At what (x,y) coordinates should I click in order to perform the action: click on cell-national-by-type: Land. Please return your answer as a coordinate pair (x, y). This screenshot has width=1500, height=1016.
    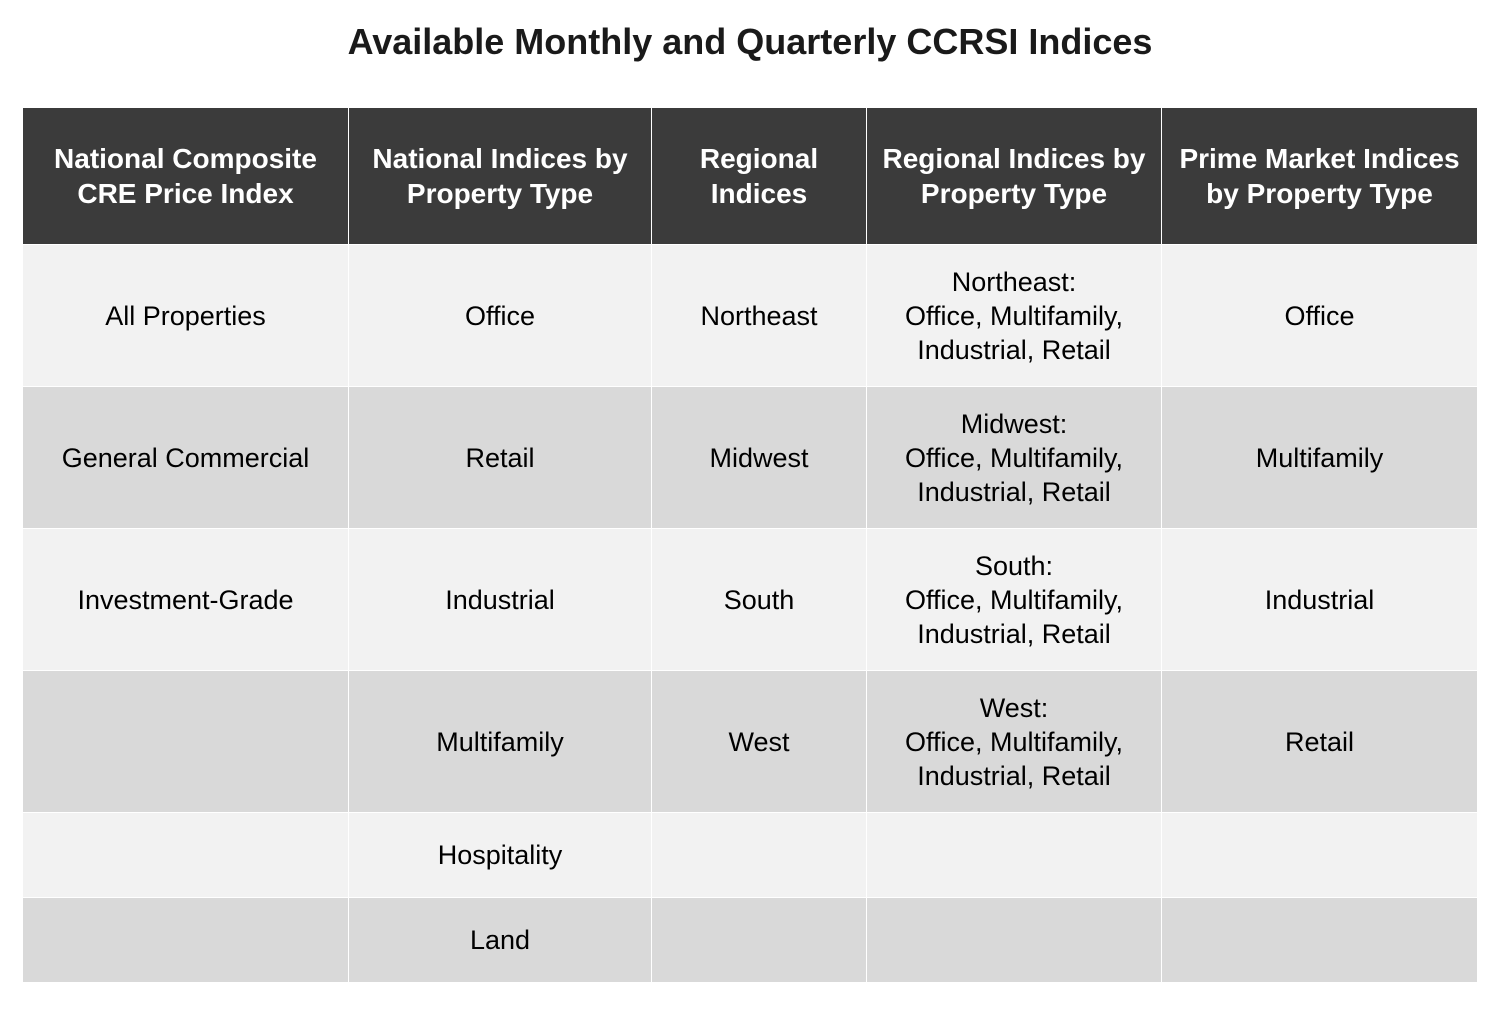
    Looking at the image, I should click on (500, 940).